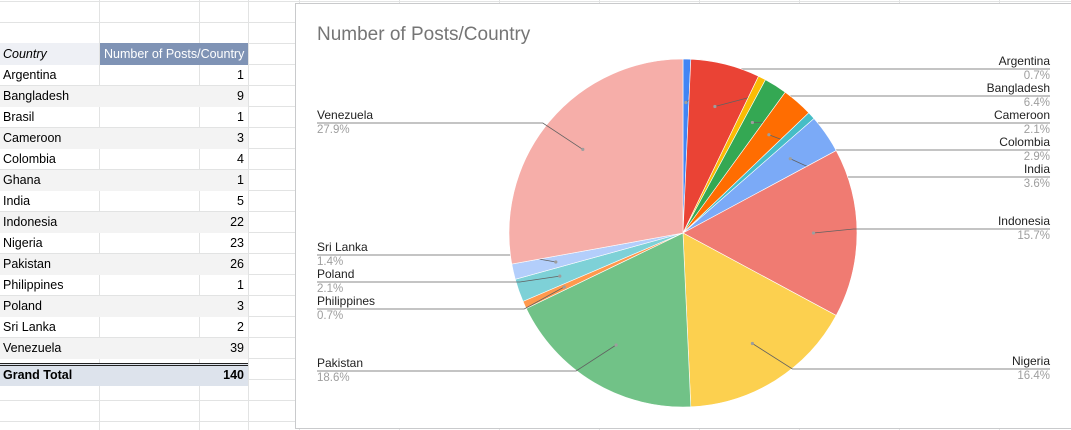 The image size is (1071, 430). What do you see at coordinates (335, 274) in the screenshot?
I see `slice-label-name: Poland` at bounding box center [335, 274].